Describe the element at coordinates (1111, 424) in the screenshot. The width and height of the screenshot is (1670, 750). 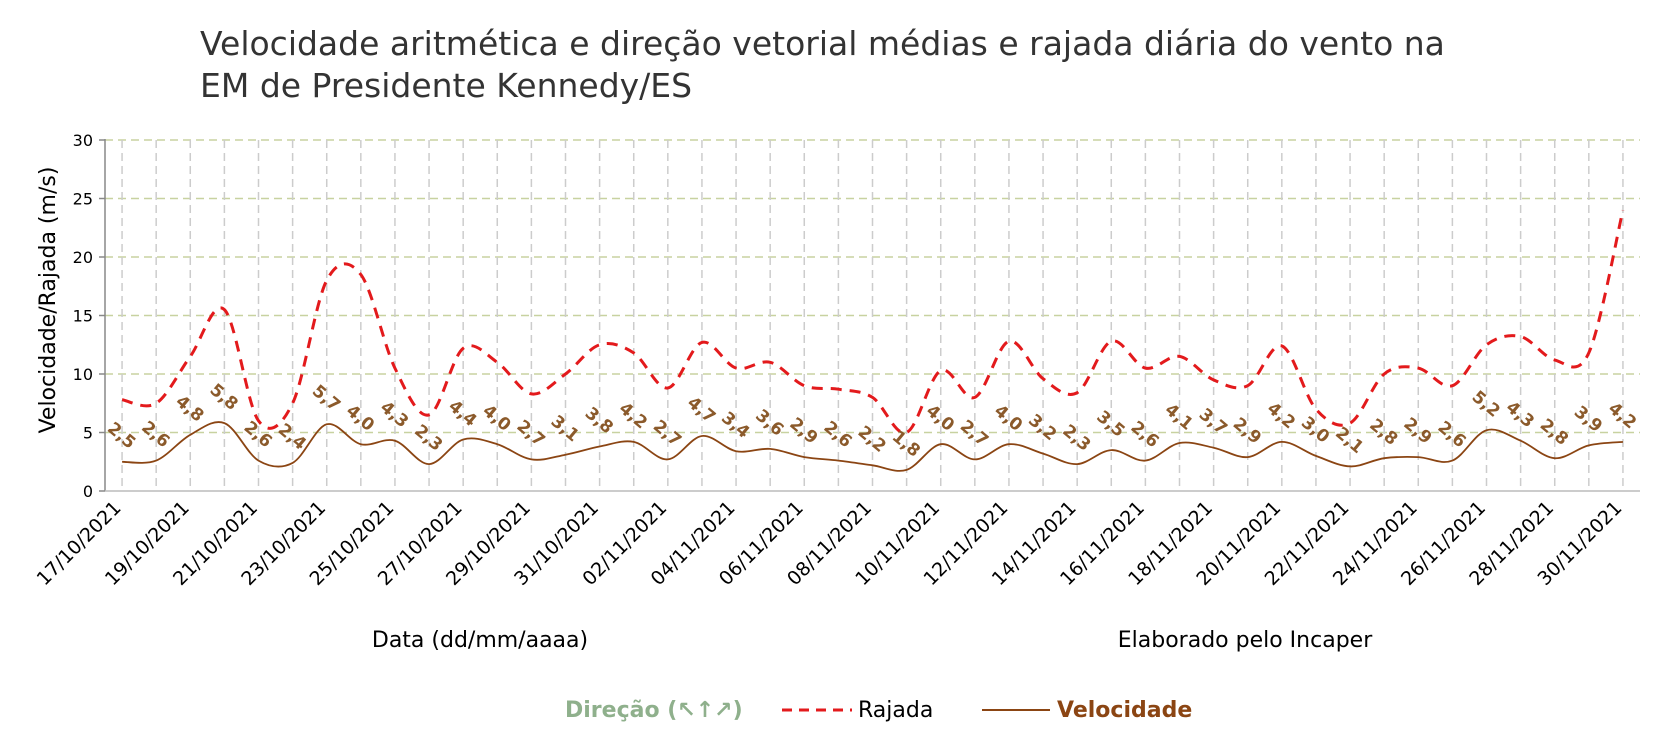
I see `velocidade-data-label: 3,5` at that location.